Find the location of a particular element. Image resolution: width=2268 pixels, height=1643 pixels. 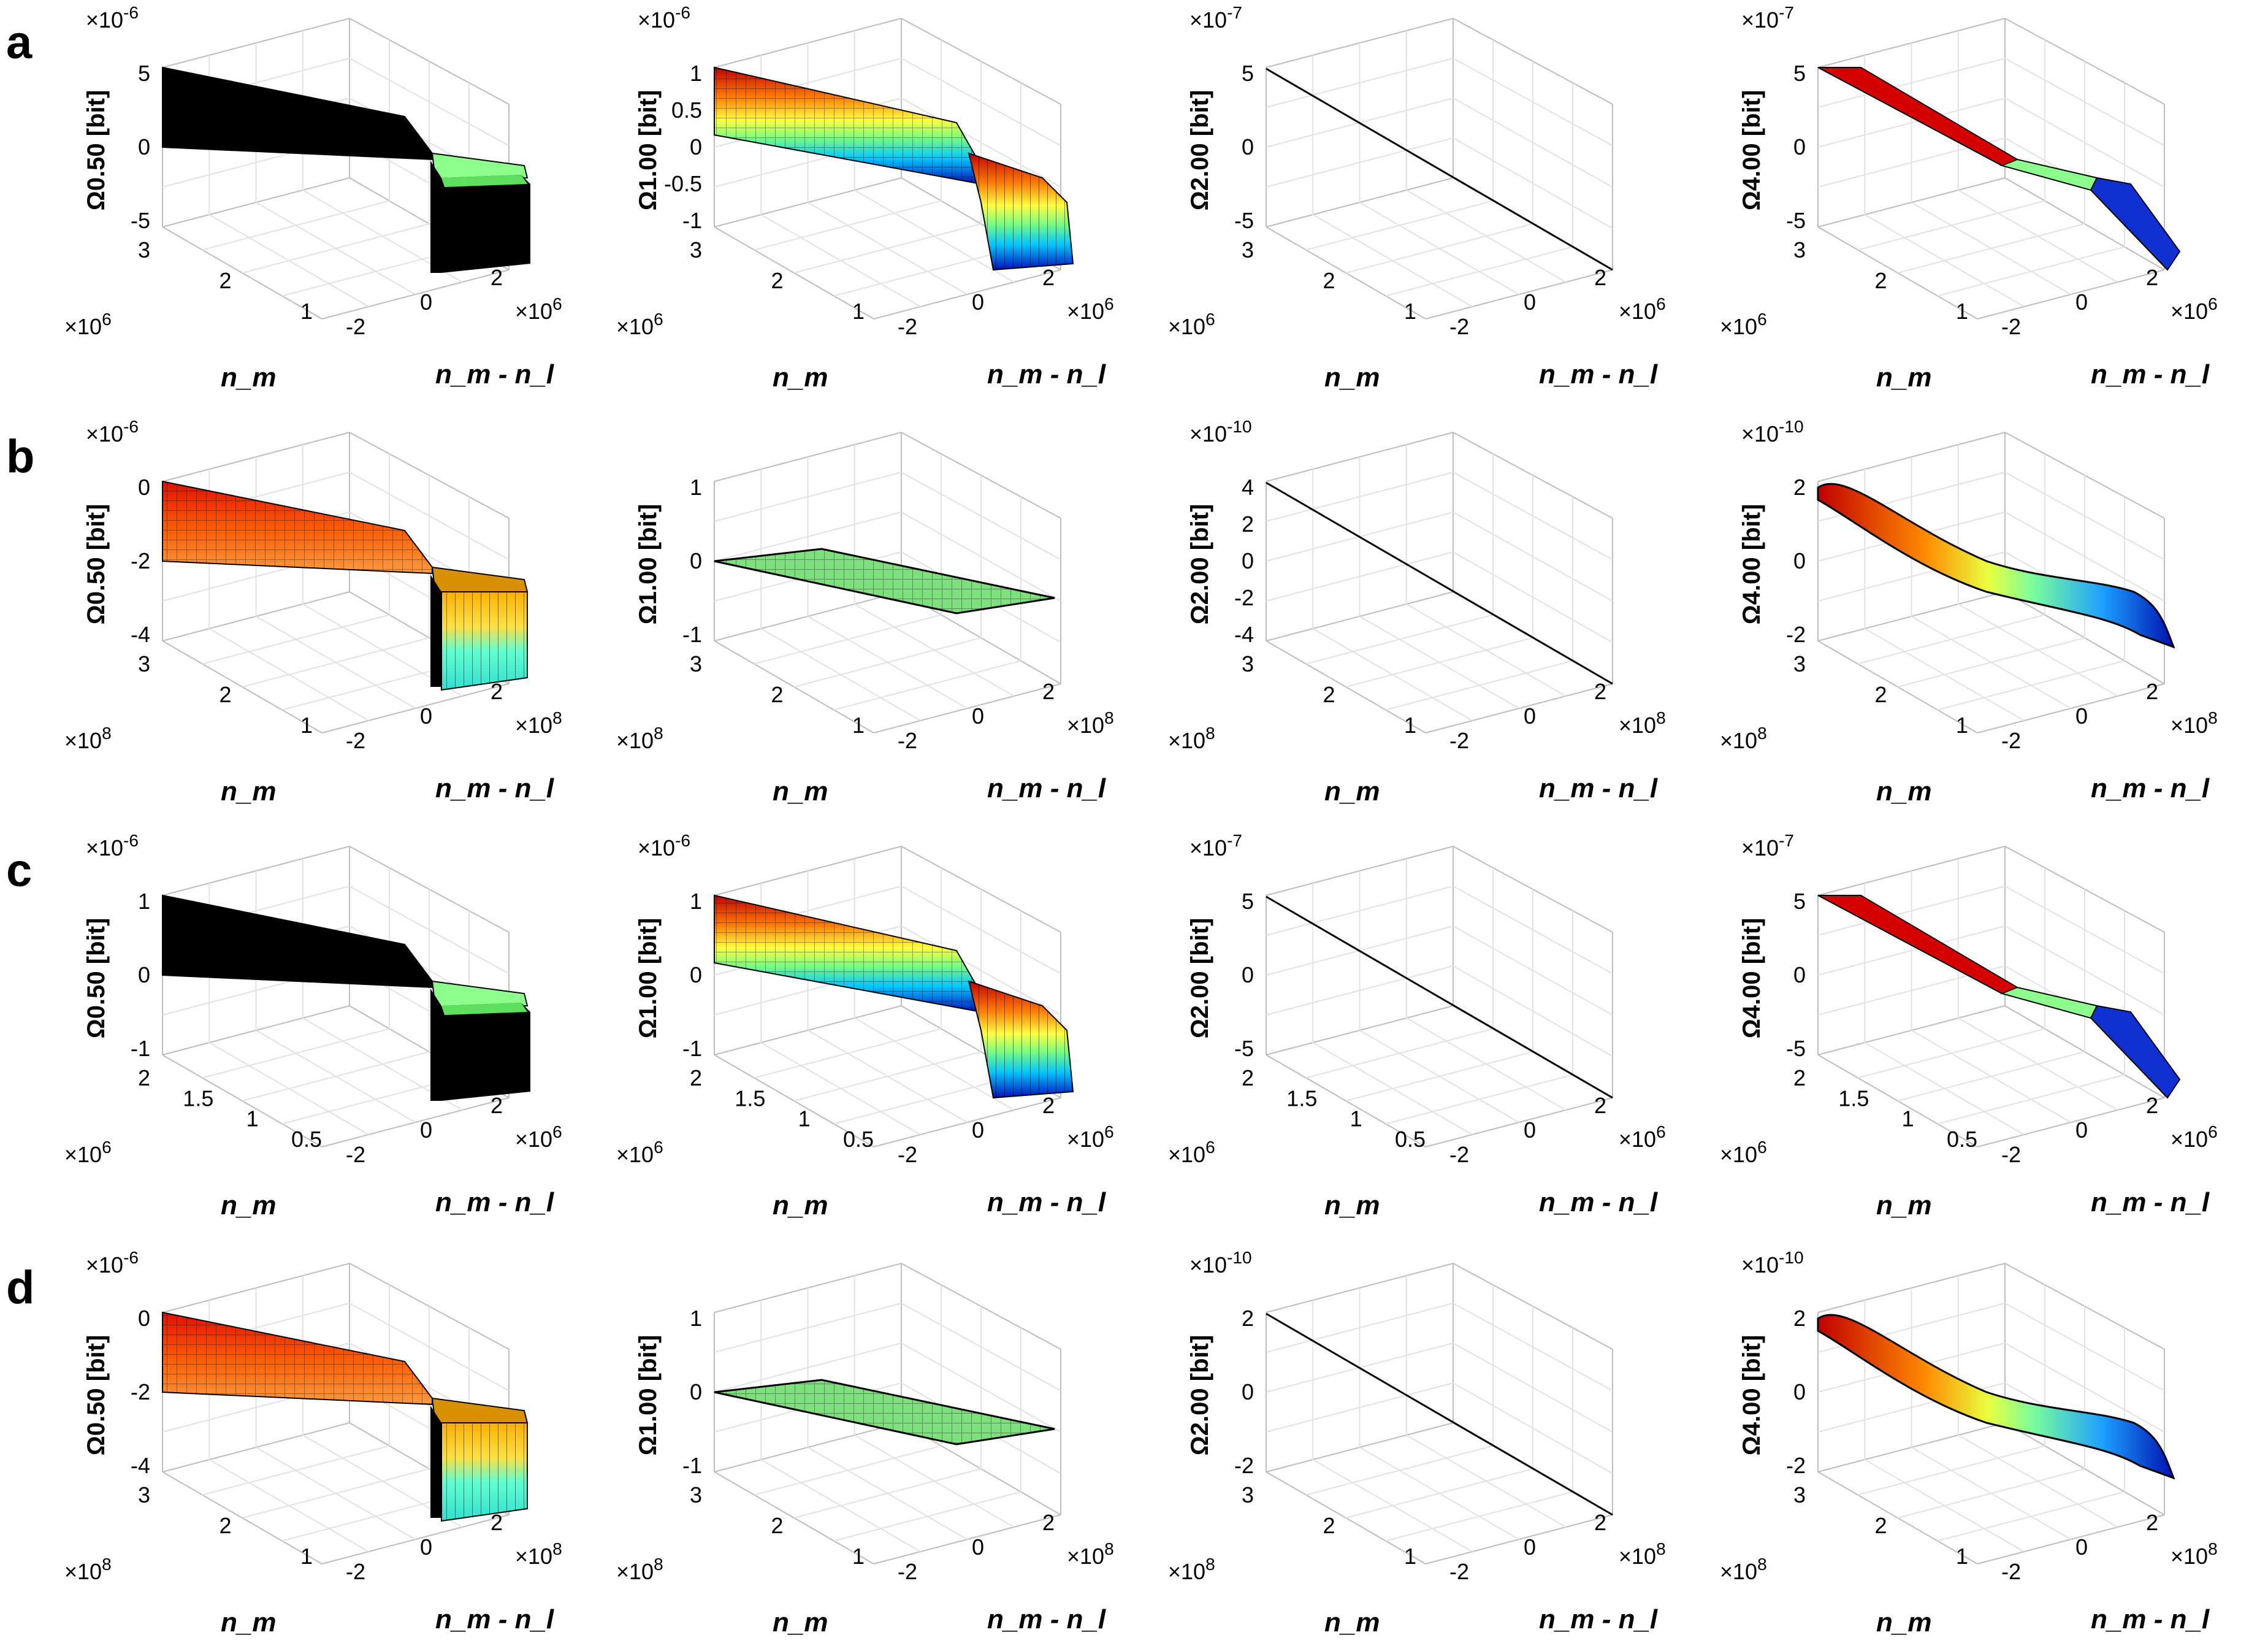

surface-b2 is located at coordinates (884, 581).